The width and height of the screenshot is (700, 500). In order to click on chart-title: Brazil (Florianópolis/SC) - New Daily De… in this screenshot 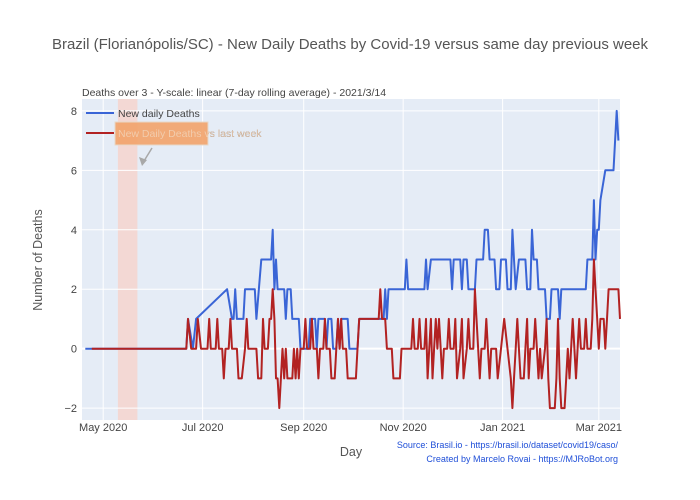, I will do `click(350, 44)`.